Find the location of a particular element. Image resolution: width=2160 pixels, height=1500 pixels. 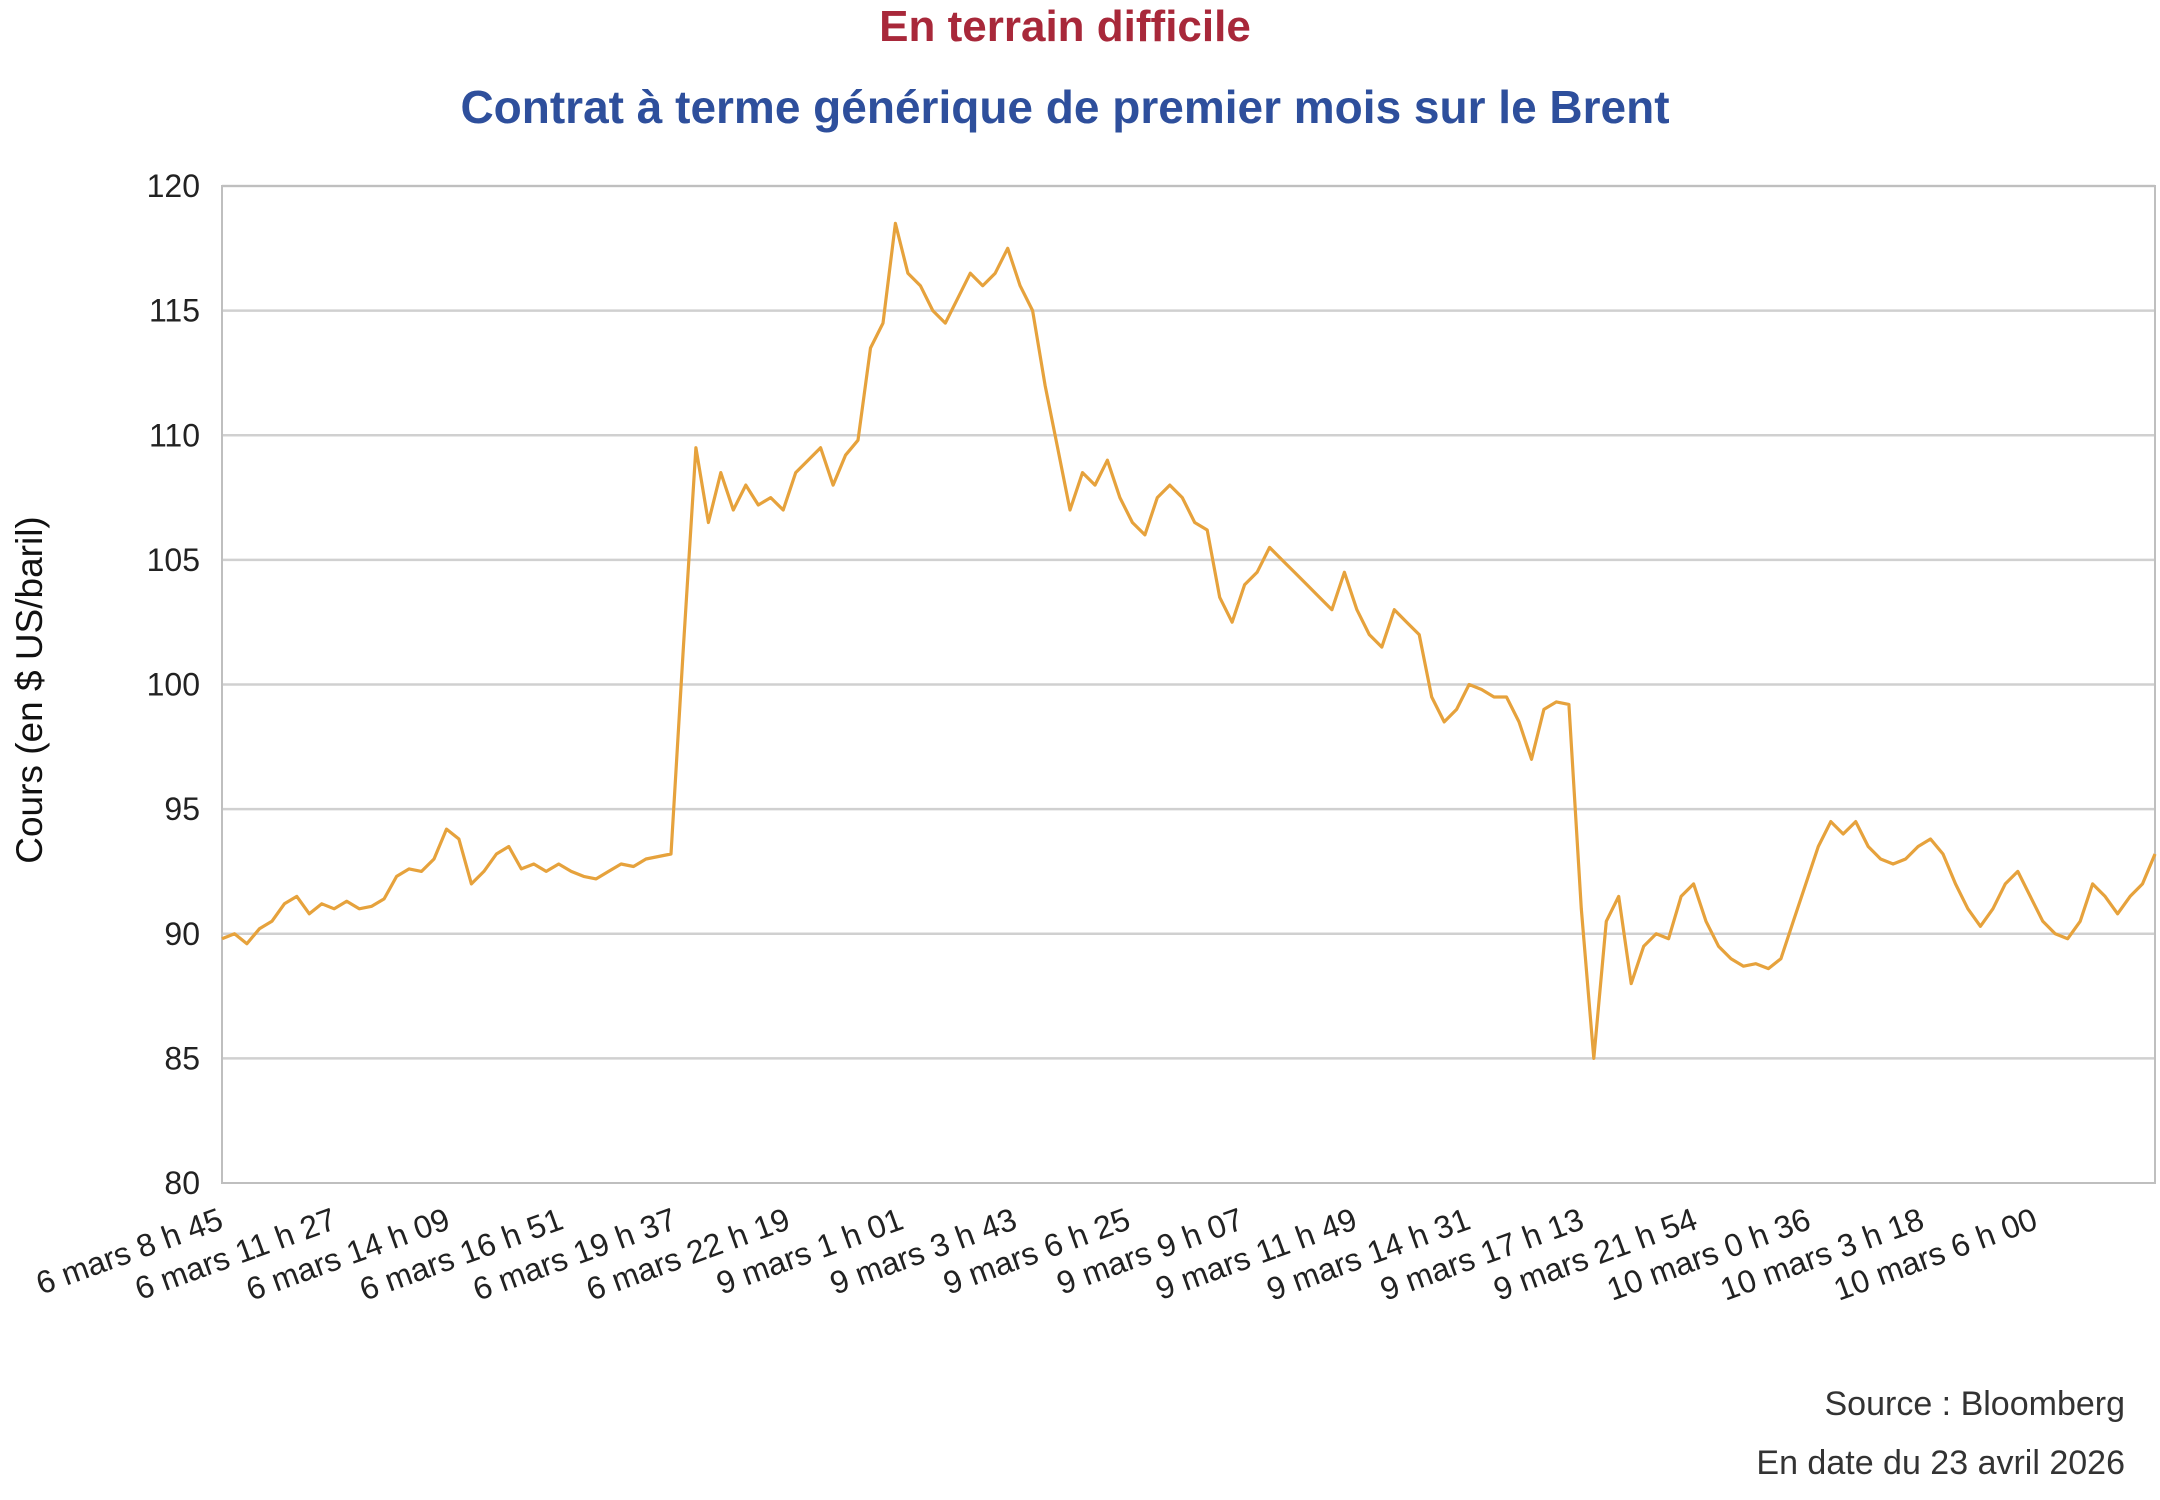

y-axis-label: Cours (en $ US/baril) is located at coordinates (29, 690).